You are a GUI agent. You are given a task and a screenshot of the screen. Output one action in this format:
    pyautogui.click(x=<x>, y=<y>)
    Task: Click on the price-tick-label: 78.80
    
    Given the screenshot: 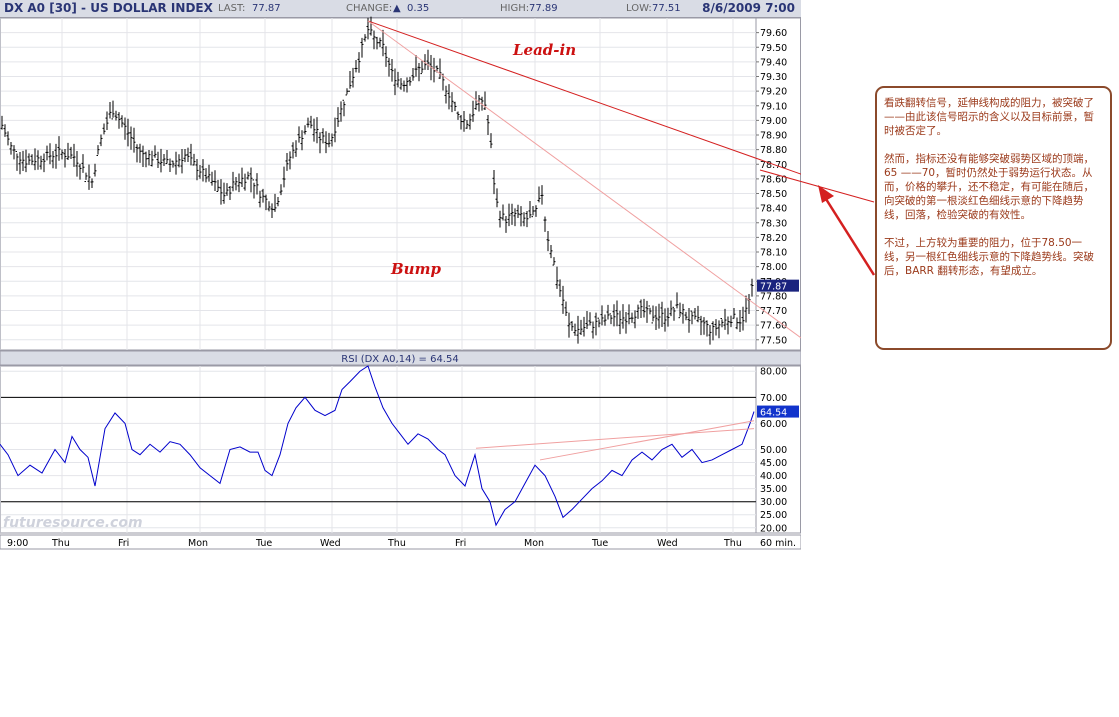 What is the action you would take?
    pyautogui.click(x=773, y=150)
    